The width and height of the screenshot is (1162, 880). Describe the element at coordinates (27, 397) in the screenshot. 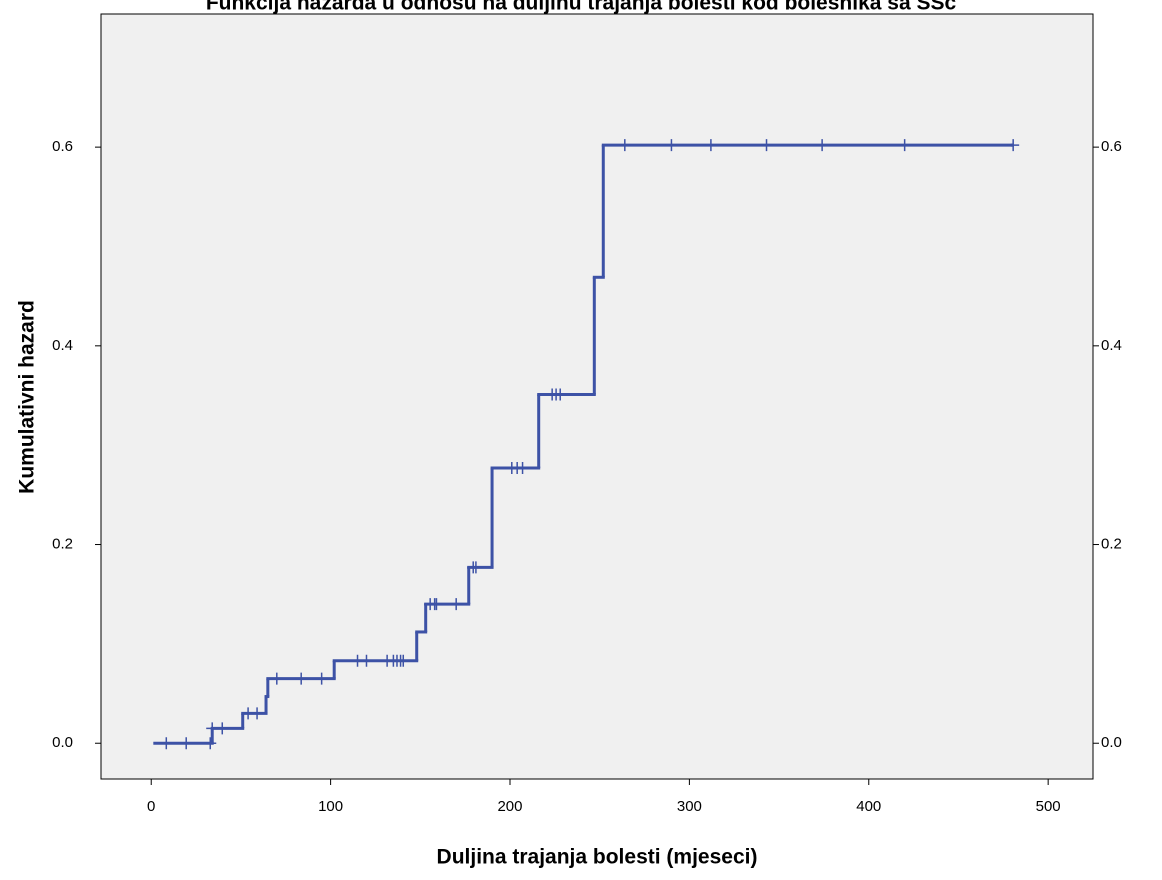

I see `y-axis-label: Kumulativni hazard` at that location.